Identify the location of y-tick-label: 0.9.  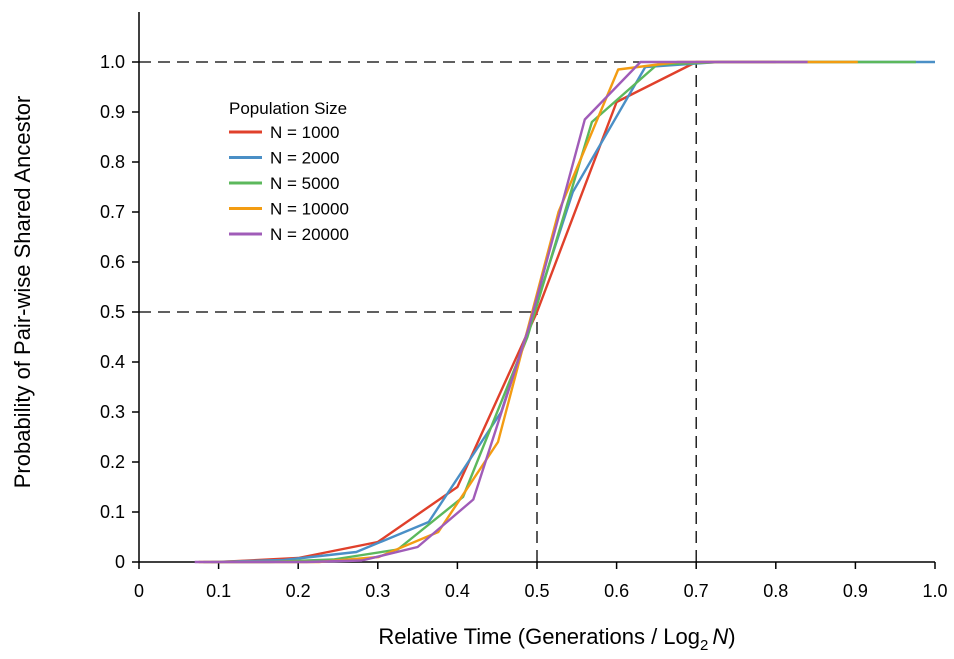
(112, 112).